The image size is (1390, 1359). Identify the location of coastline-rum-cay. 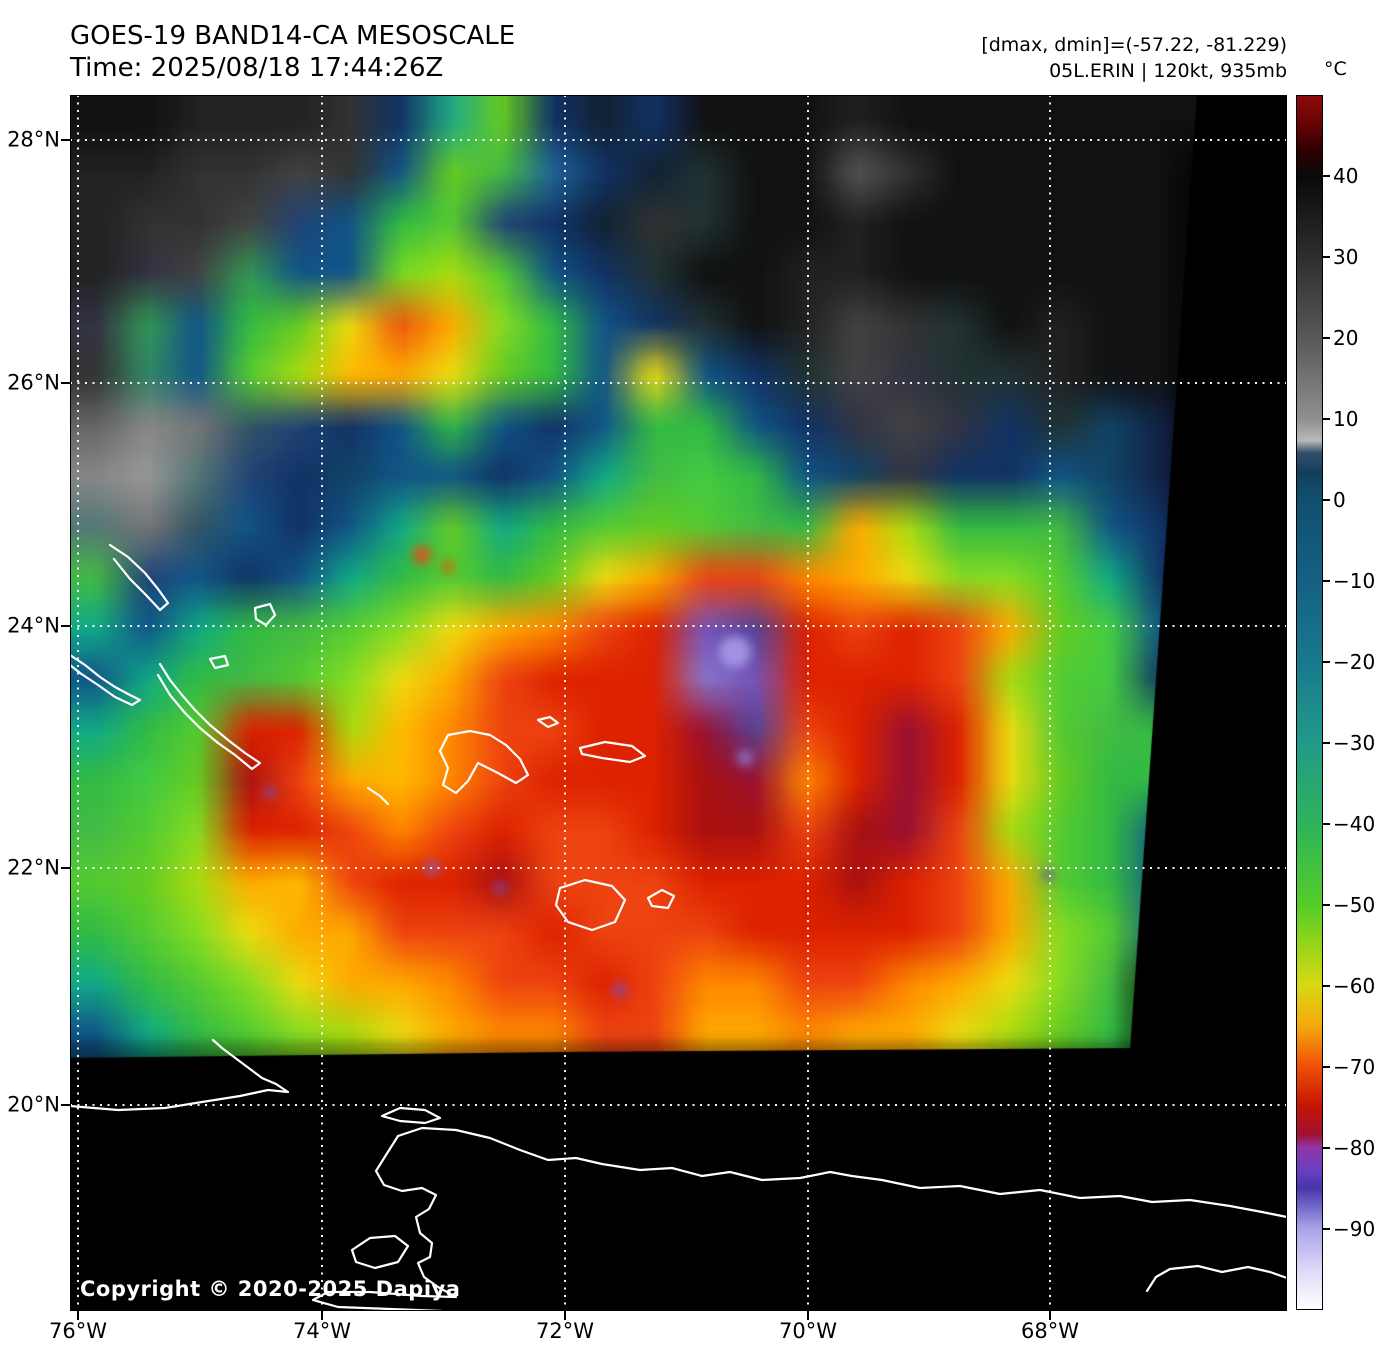
(219, 662).